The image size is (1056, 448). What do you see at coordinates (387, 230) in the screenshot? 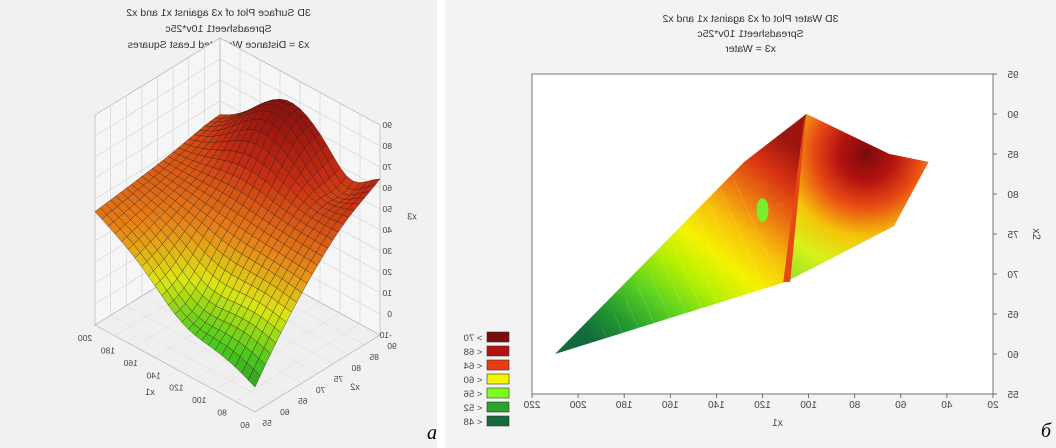
I see `z-tick-label: 40` at bounding box center [387, 230].